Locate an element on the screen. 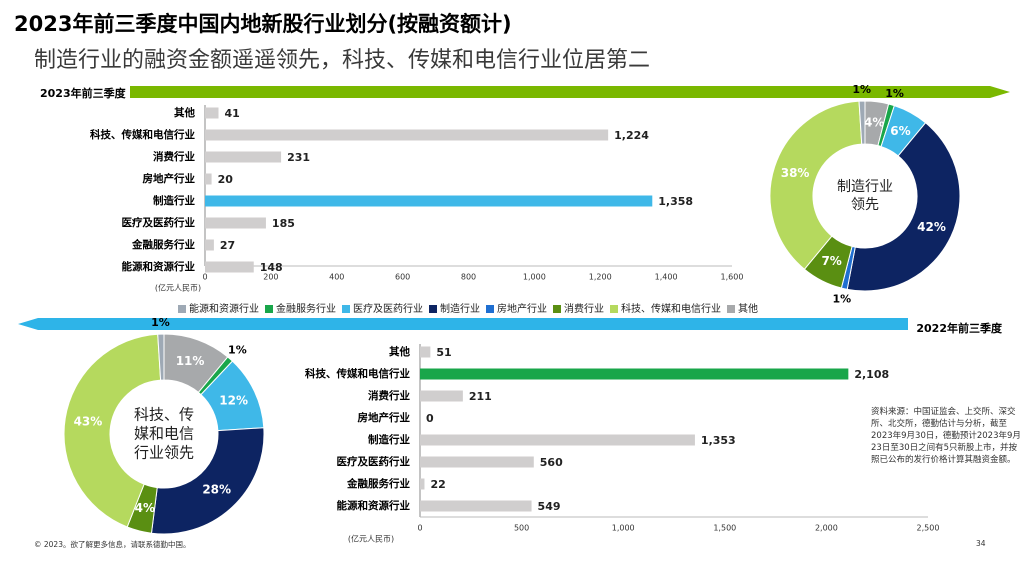 This screenshot has height=572, width=1024. x-tick-label: 200 is located at coordinates (270, 277).